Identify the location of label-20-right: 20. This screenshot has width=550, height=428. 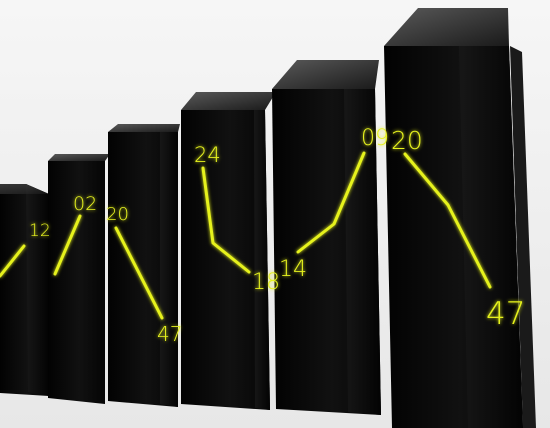
(407, 140).